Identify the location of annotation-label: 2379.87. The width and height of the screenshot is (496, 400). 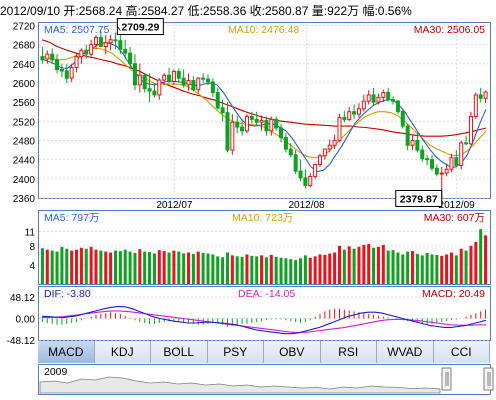
(419, 199).